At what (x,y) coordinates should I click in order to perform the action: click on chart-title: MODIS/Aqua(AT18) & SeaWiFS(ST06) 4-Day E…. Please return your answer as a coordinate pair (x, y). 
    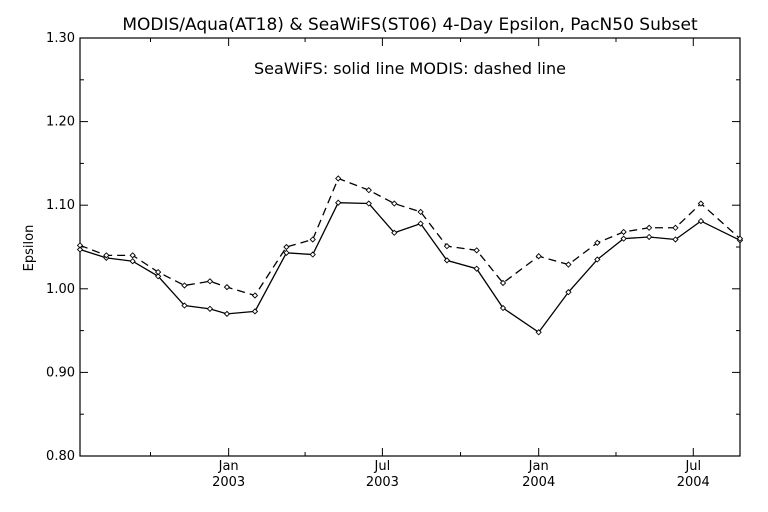
    Looking at the image, I should click on (410, 25).